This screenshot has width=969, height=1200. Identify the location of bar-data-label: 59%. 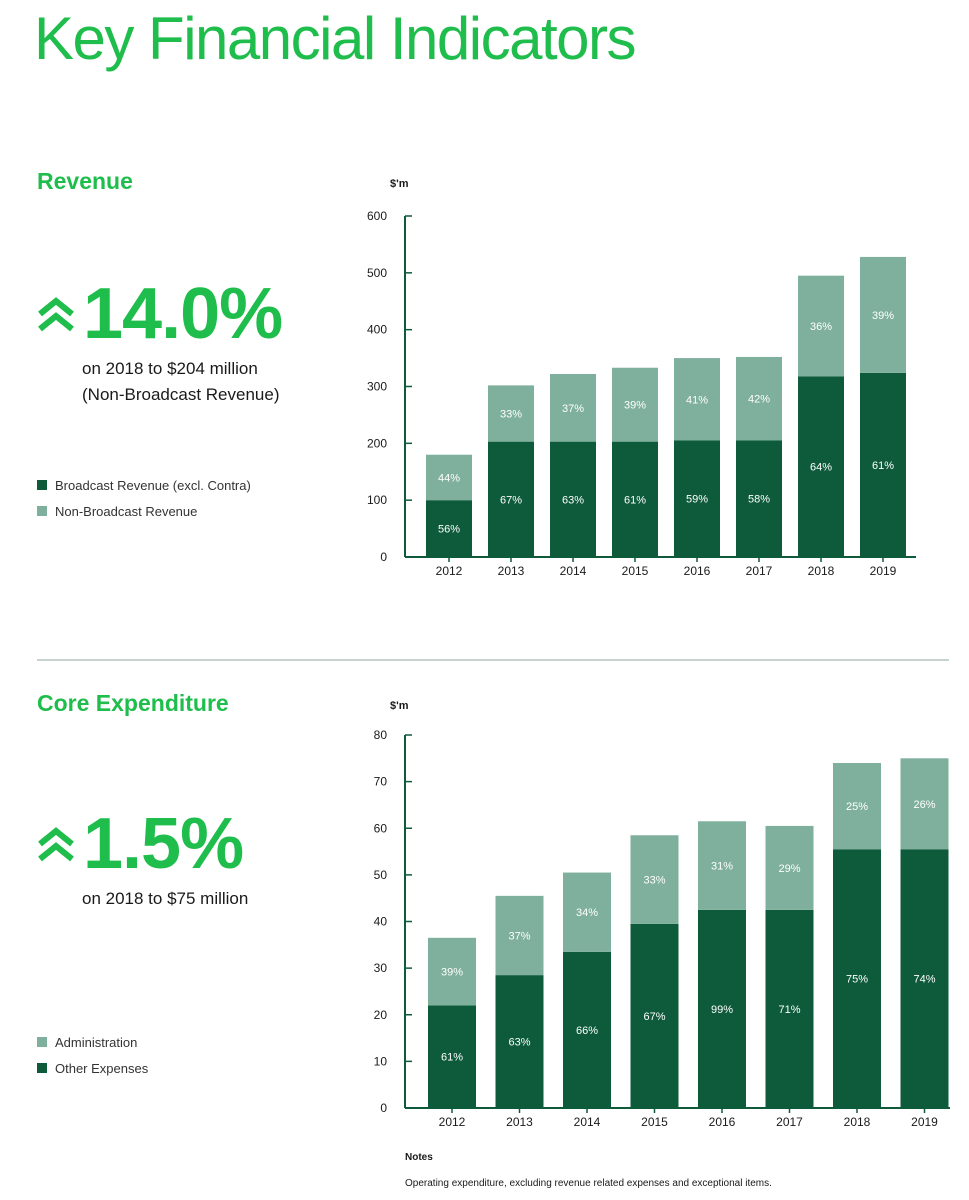
(697, 500).